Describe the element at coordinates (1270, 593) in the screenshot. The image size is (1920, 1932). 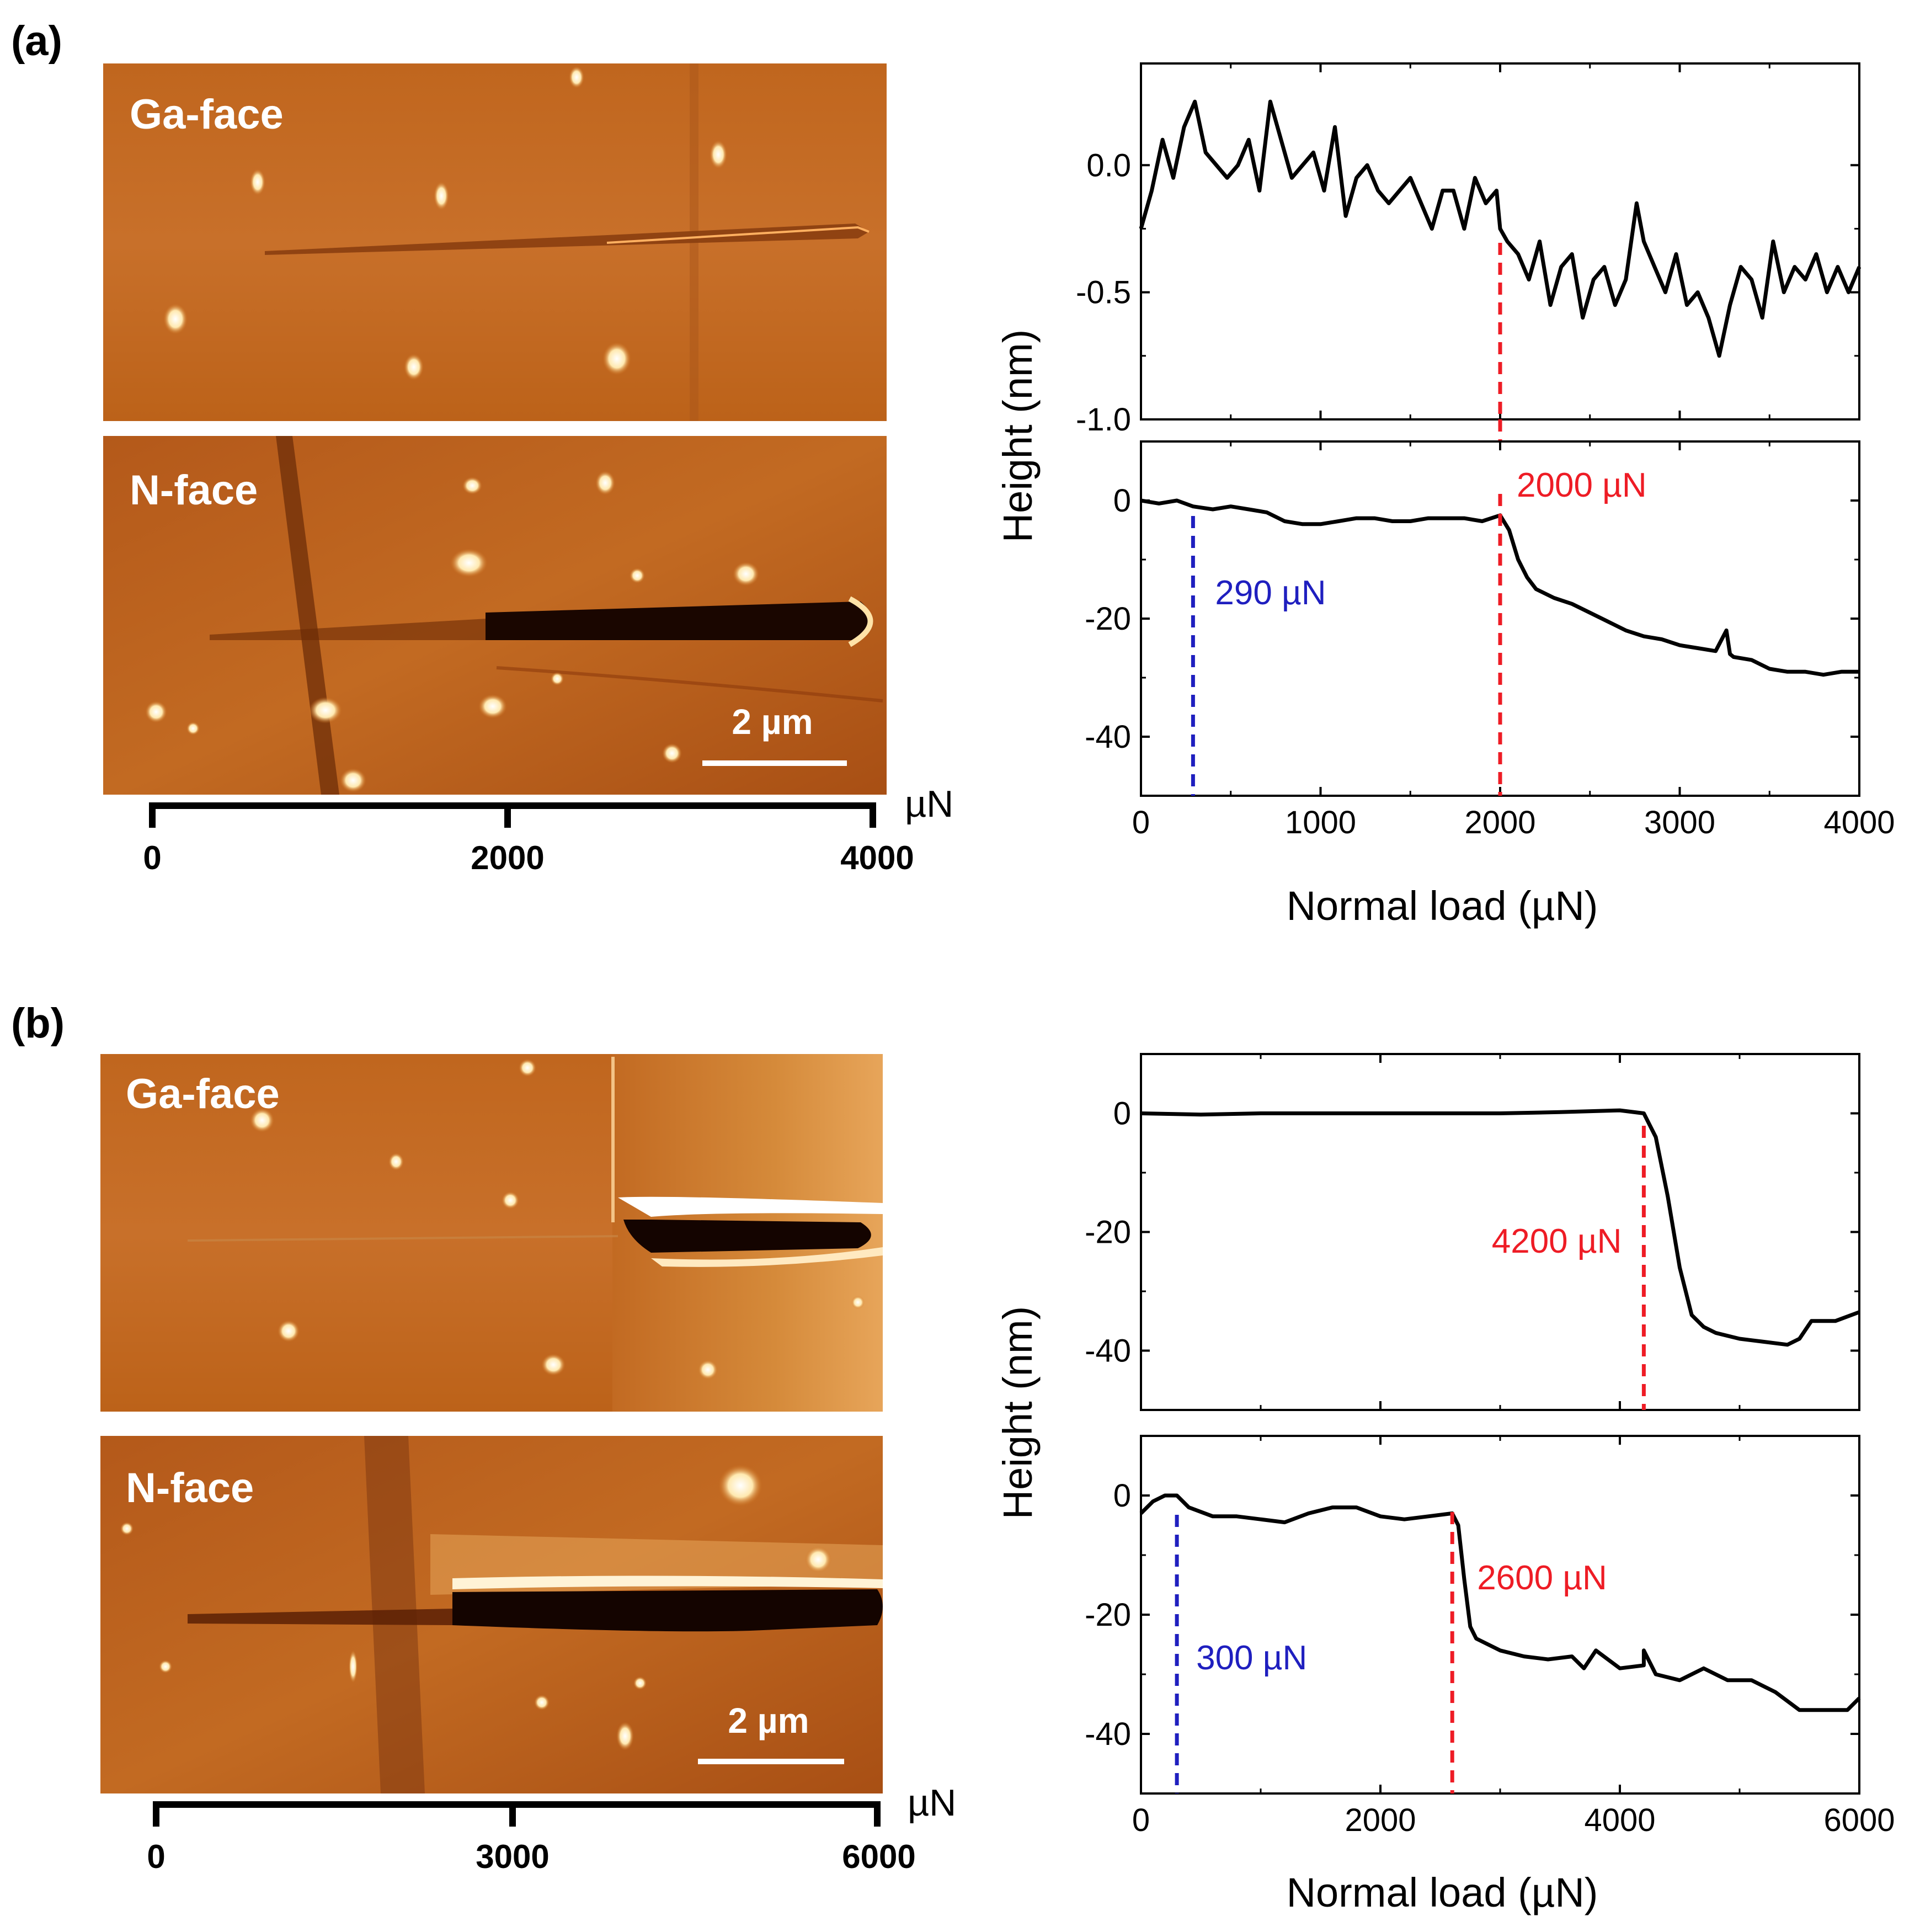
I see `marker-label: 290 µN` at that location.